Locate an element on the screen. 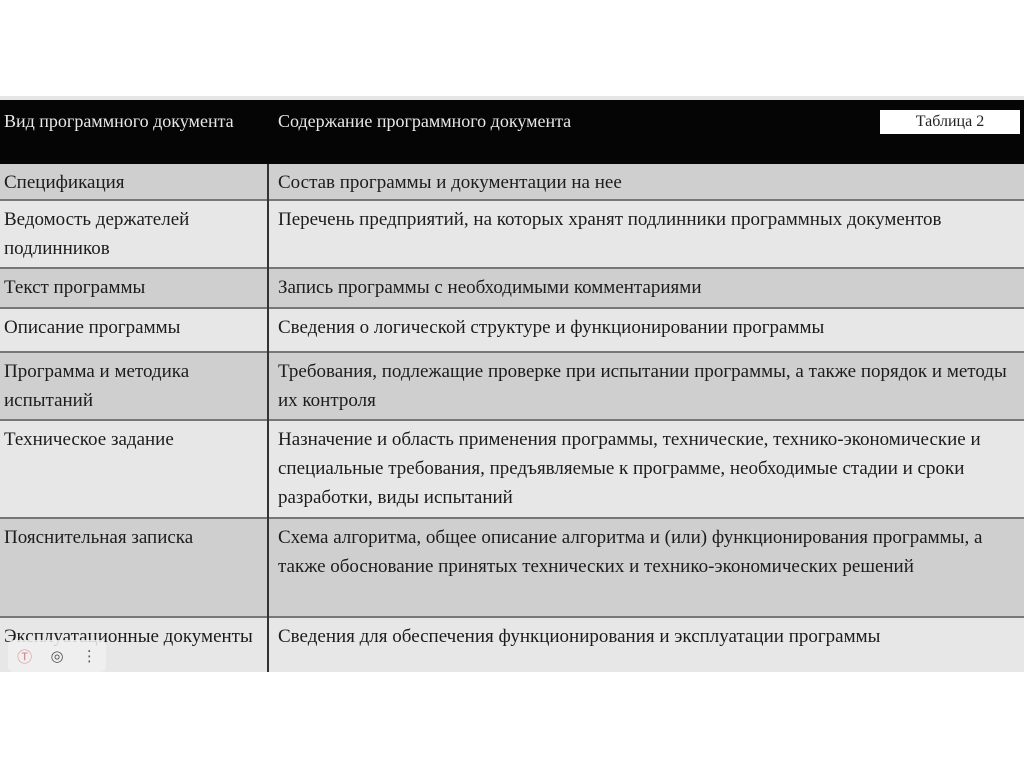 This screenshot has width=1024, height=767. cell-type: Текст программы is located at coordinates (75, 287).